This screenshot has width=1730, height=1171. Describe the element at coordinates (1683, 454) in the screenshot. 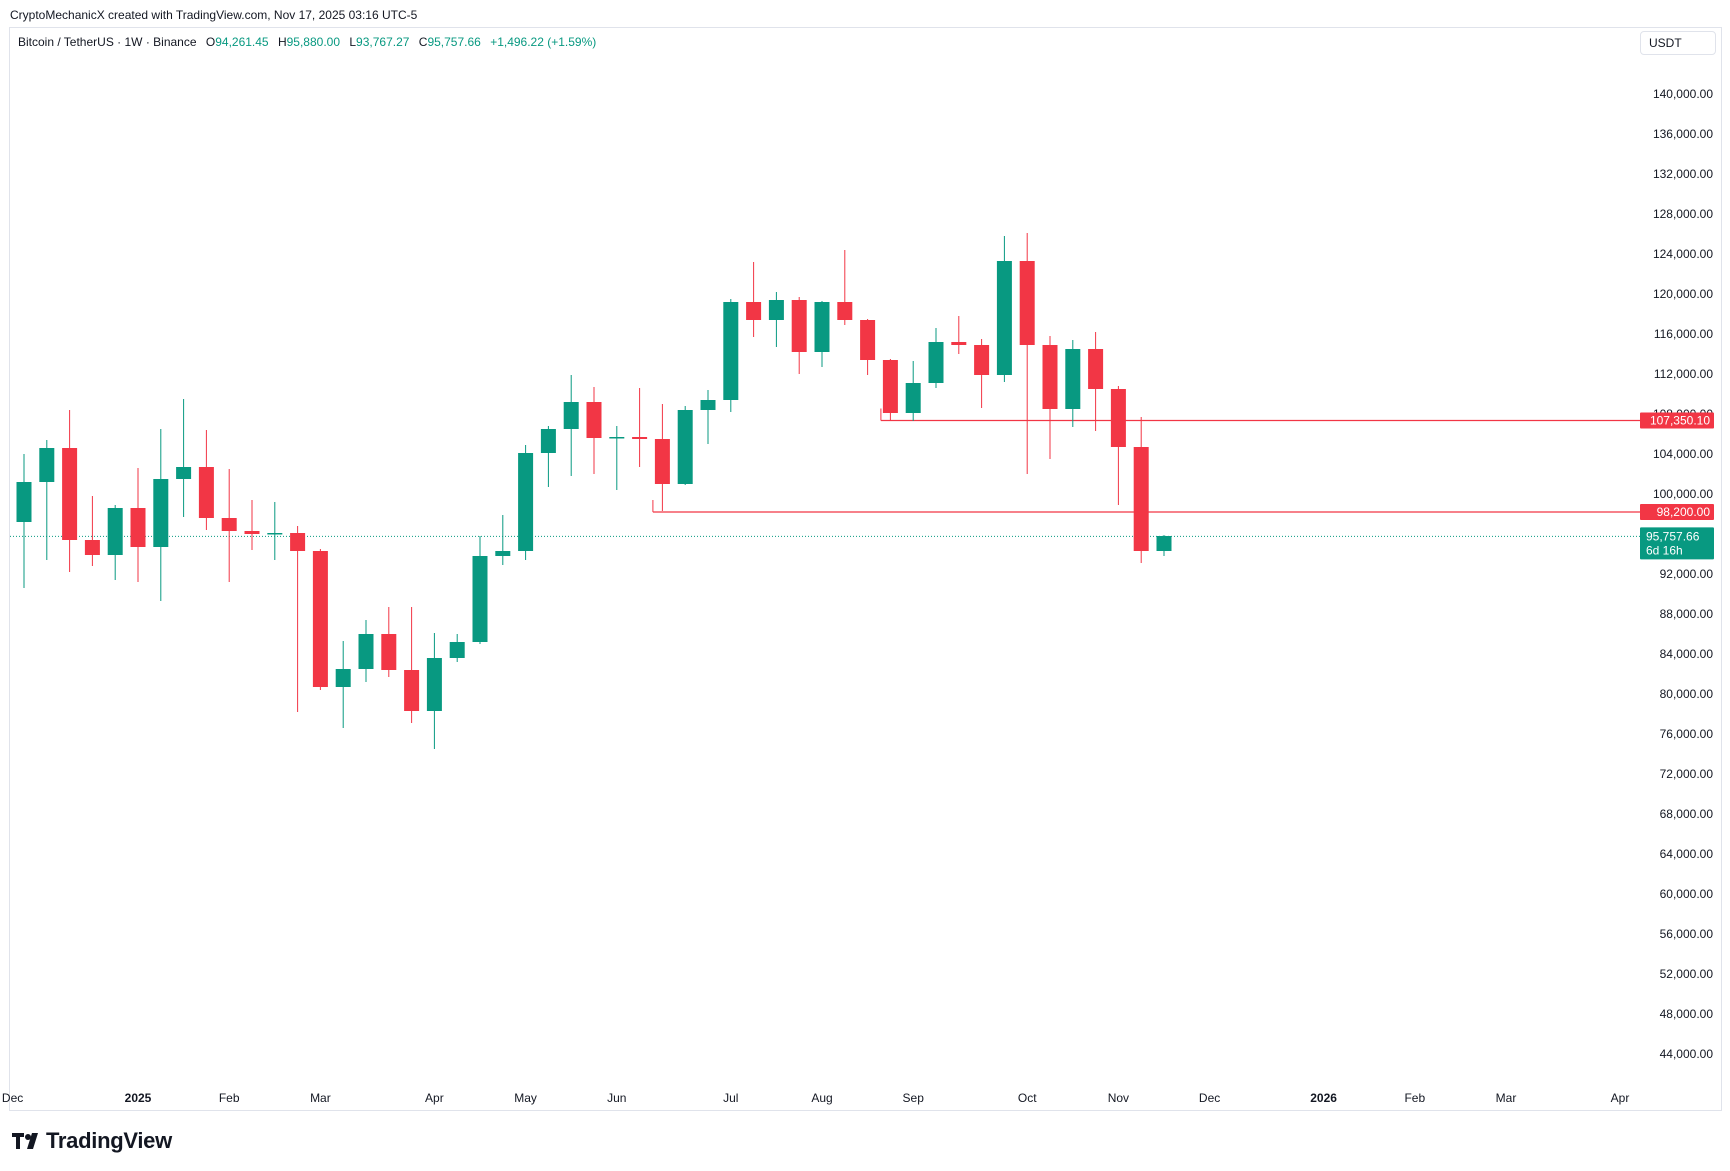

I see `y-tick-label: 104,000.00` at that location.